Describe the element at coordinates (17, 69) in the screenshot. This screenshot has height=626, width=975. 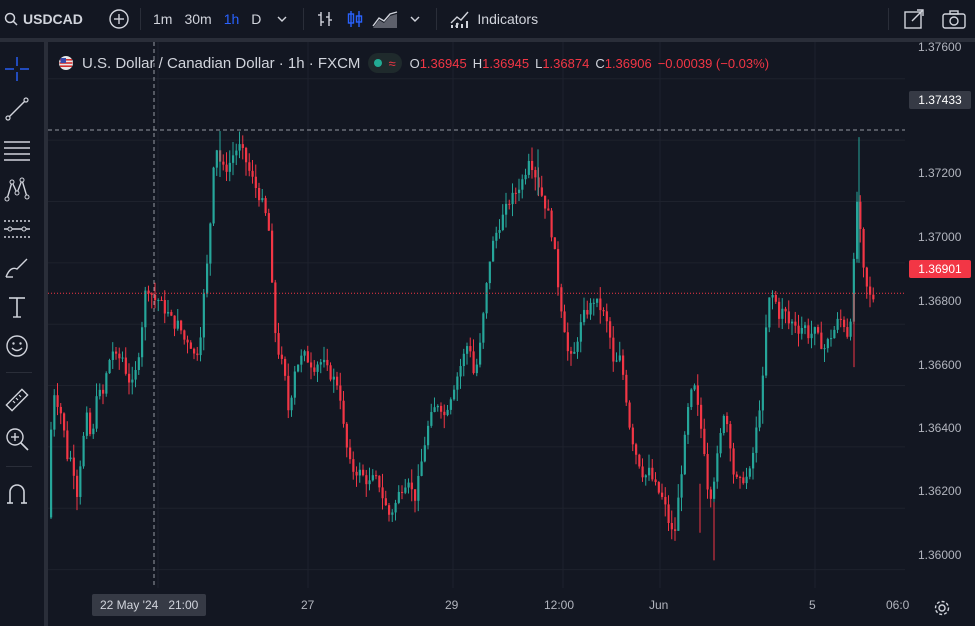
I see `crosshair-tool` at that location.